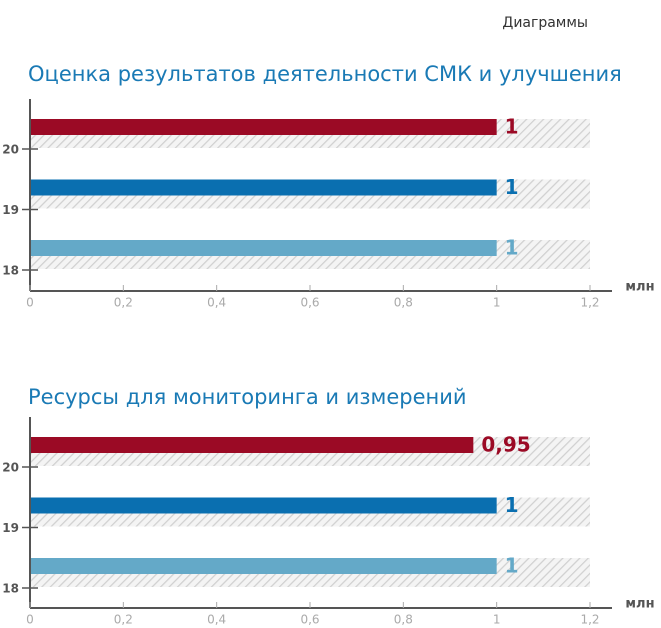 The width and height of the screenshot is (661, 628). I want to click on value-label: 0,95, so click(505, 445).